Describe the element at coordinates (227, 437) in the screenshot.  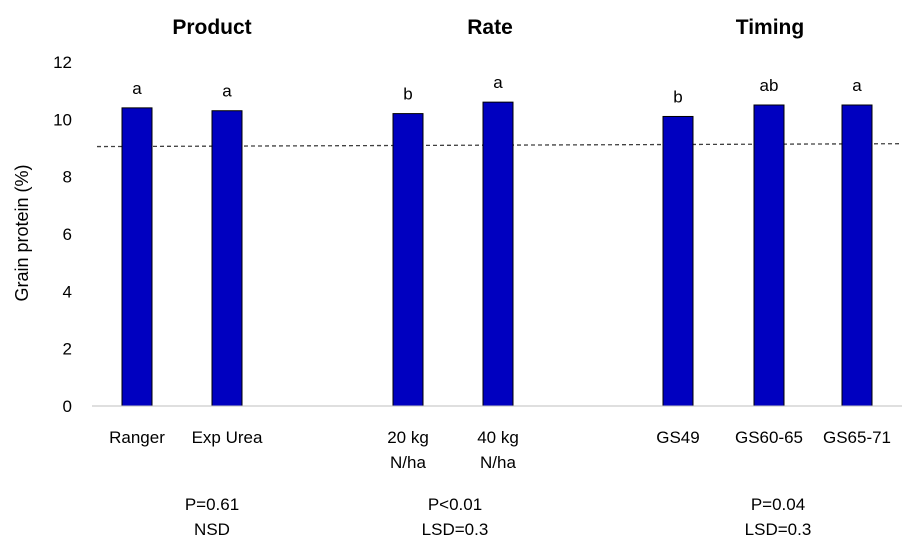
I see `x-category-label: Exp Urea` at that location.